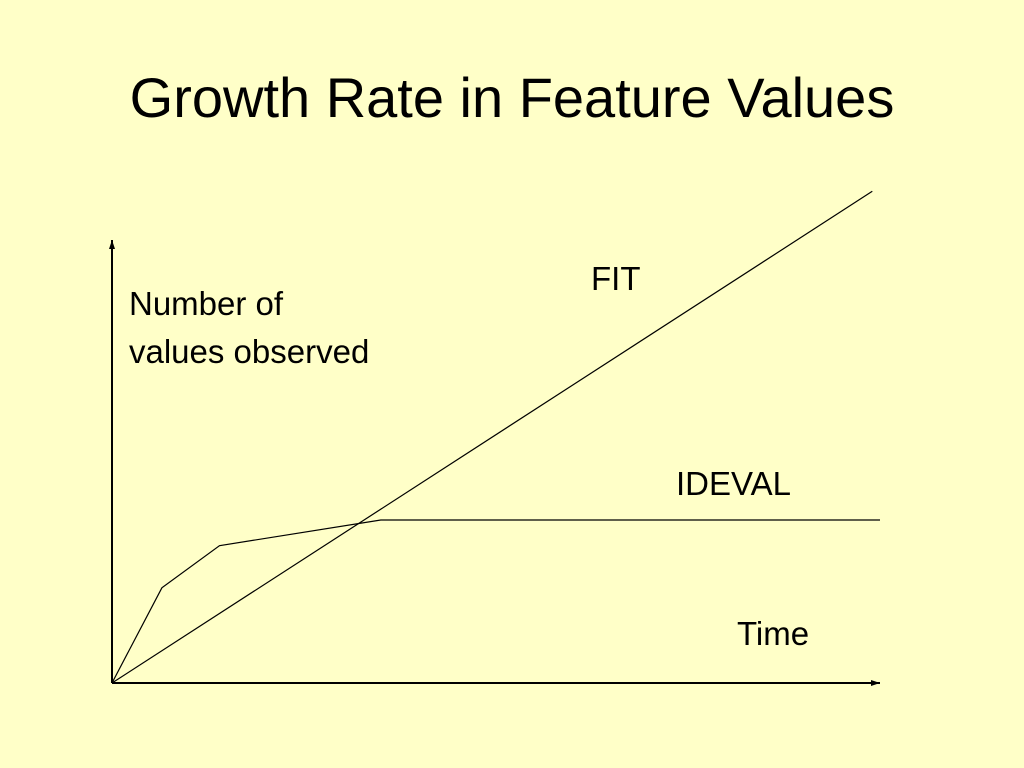  Describe the element at coordinates (249, 351) in the screenshot. I see `y-axis-label-line-2: values observed` at that location.